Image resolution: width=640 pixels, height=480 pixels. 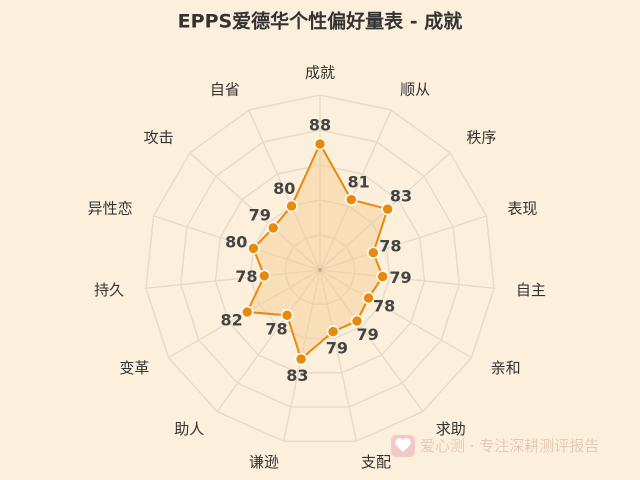 What do you see at coordinates (509, 446) in the screenshot?
I see `watermark: 爱心测 · 专注深耕测评报告` at bounding box center [509, 446].